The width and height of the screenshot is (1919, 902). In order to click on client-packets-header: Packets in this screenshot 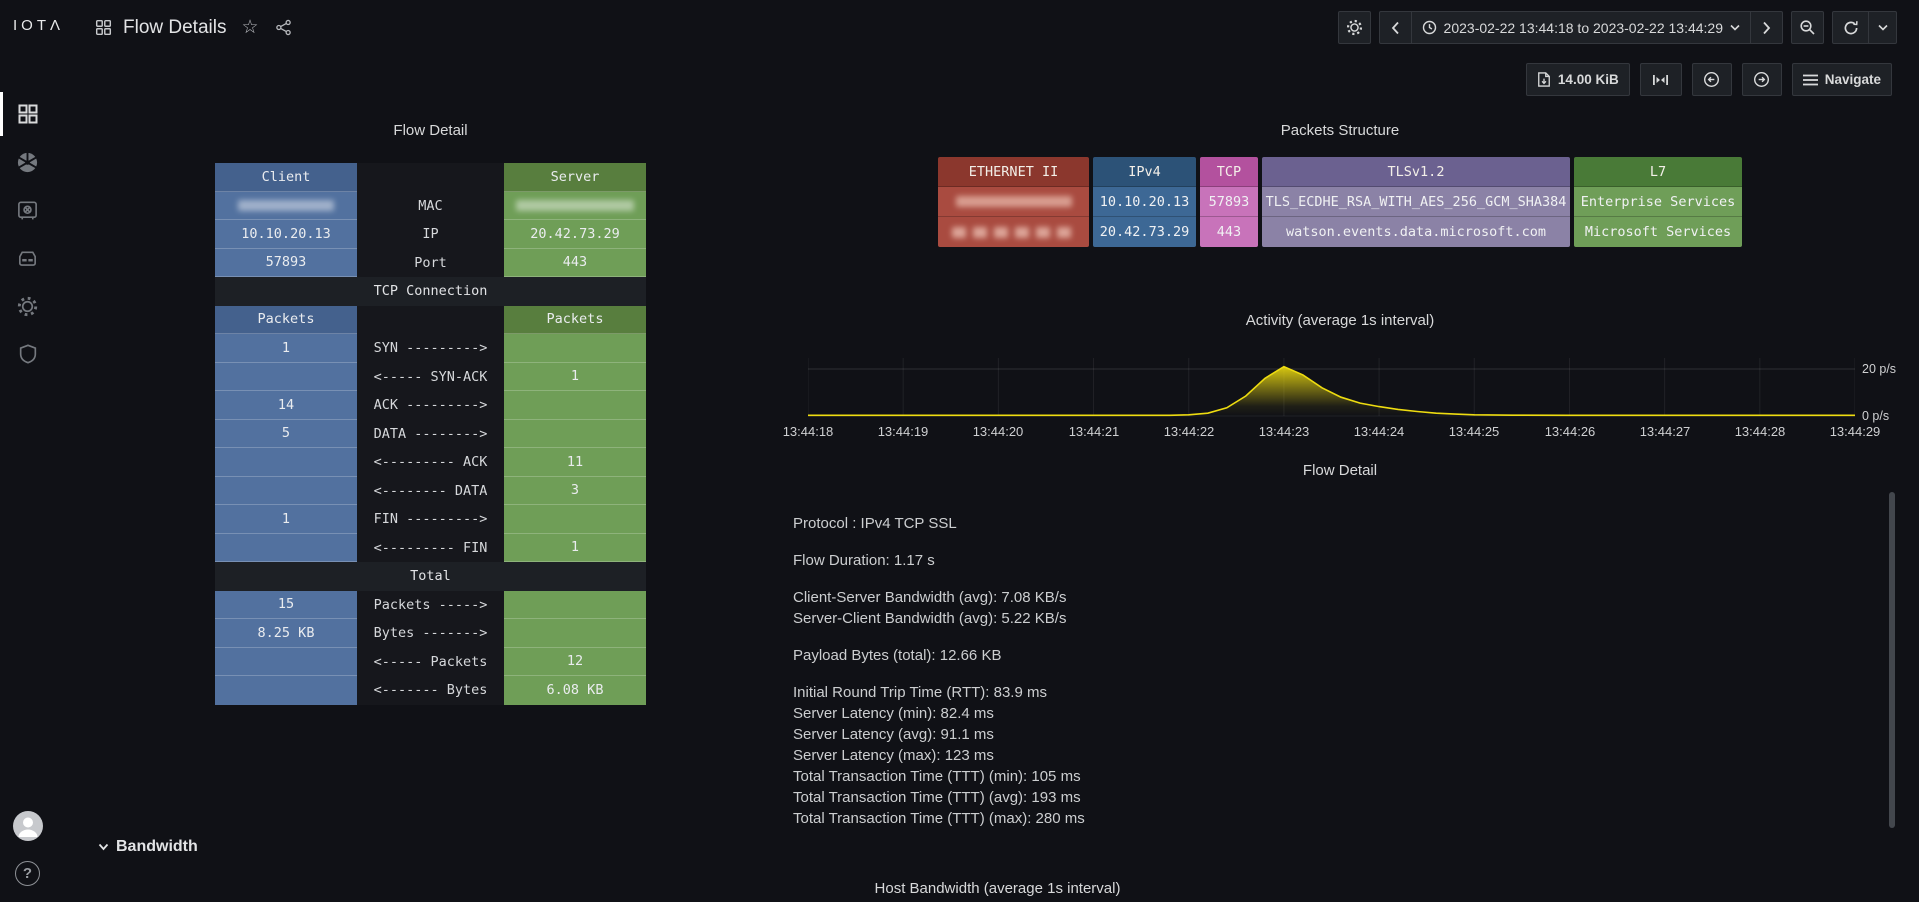, I will do `click(286, 319)`.